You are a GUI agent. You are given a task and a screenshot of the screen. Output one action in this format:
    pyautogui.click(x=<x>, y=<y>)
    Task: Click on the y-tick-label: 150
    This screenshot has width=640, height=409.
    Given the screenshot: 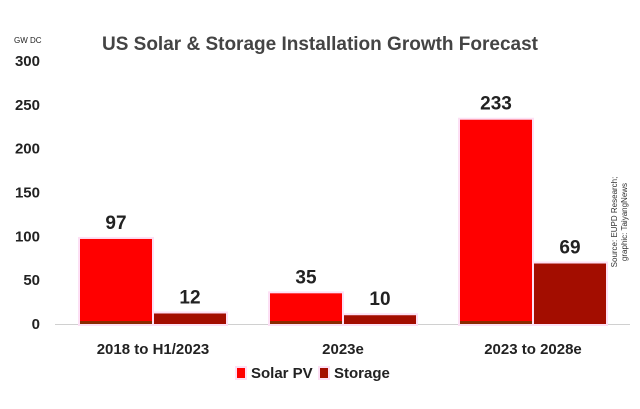 What is the action you would take?
    pyautogui.click(x=27, y=193)
    